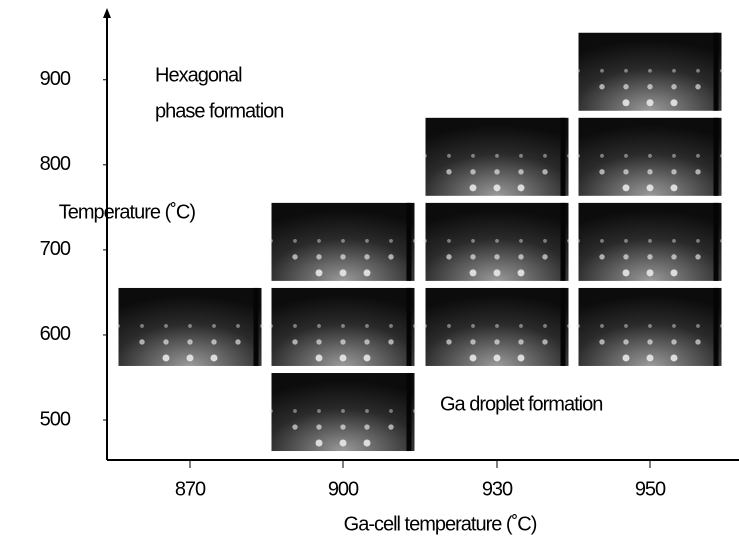 This screenshot has height=540, width=739. I want to click on annotation: Ga droplet formation, so click(521, 404).